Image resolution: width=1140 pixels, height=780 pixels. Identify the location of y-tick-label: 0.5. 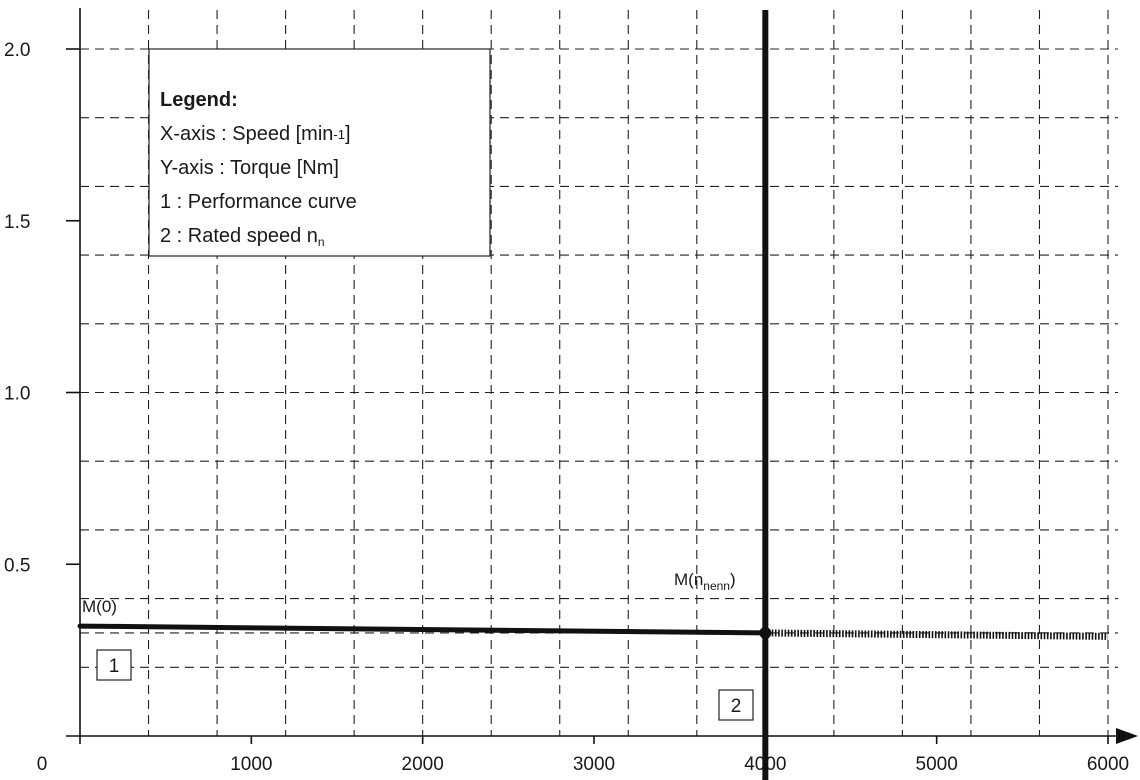
(17, 565).